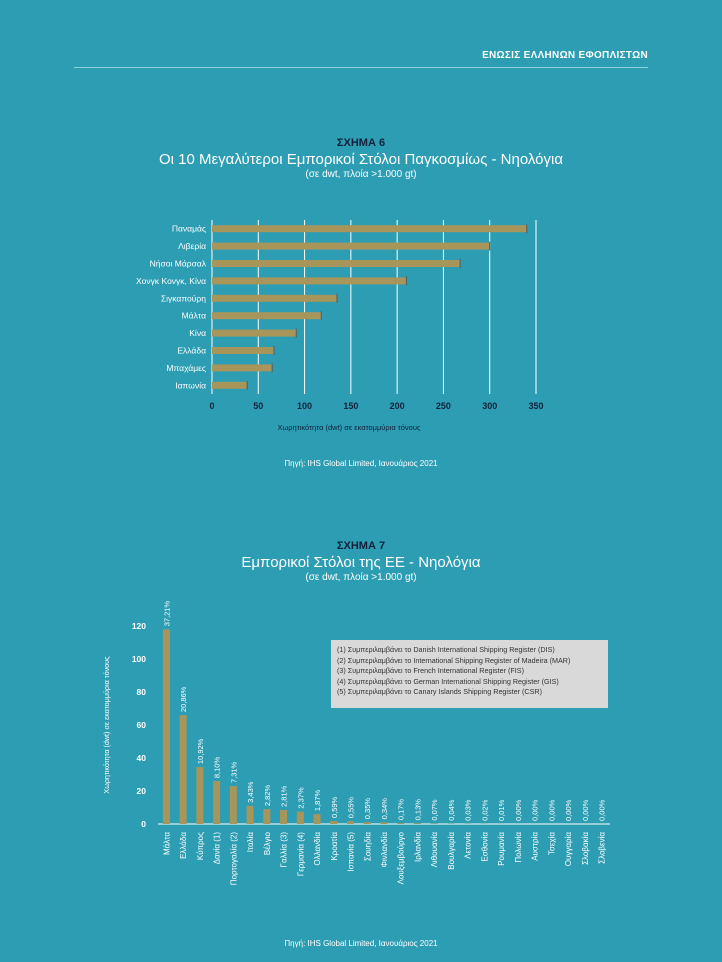 The image size is (722, 962). Describe the element at coordinates (267, 796) in the screenshot. I see `data-label: 2,82%` at that location.